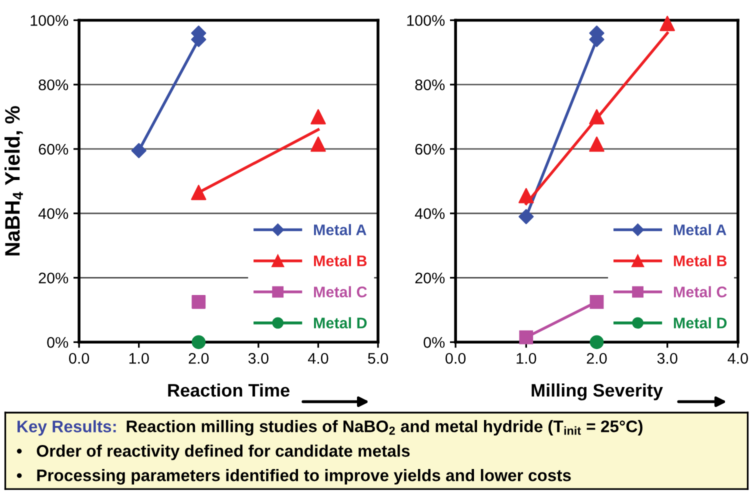  Describe the element at coordinates (378, 358) in the screenshot. I see `x-tick-label: 5.0` at that location.